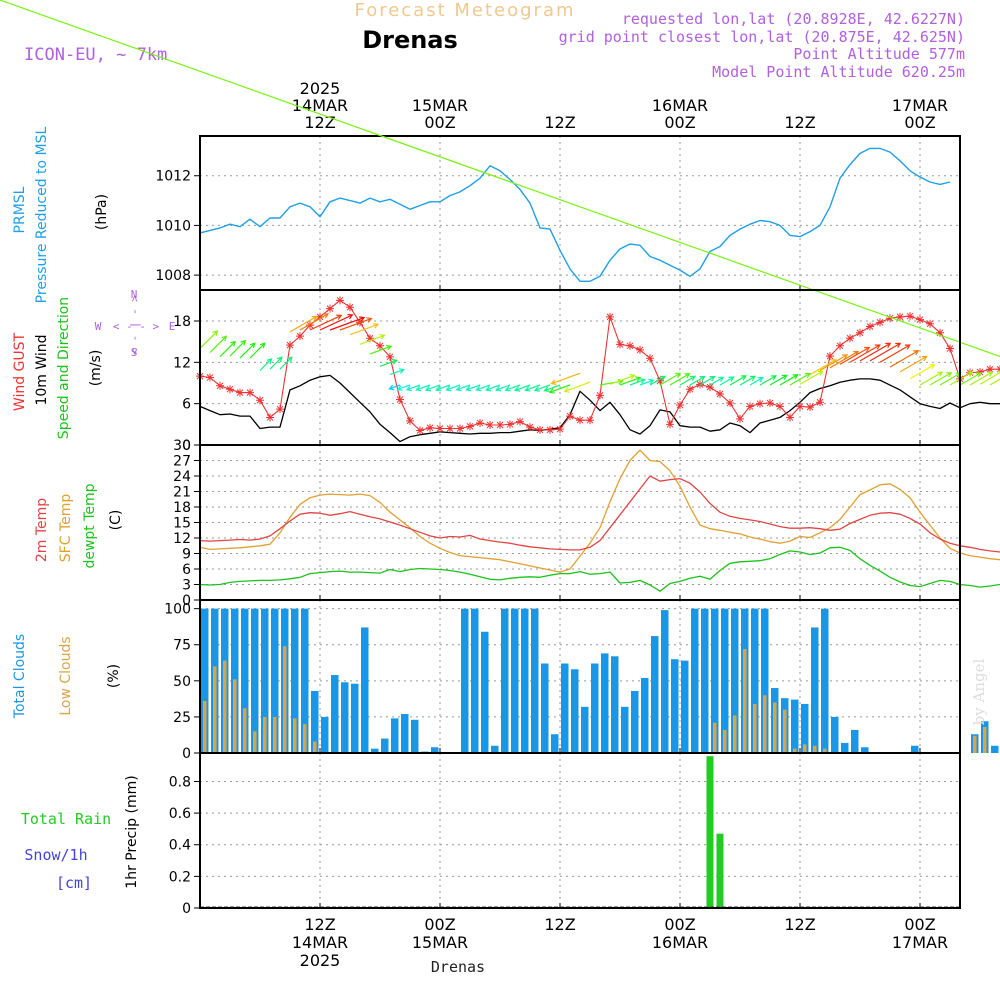 Image resolution: width=1000 pixels, height=1000 pixels. What do you see at coordinates (186, 446) in the screenshot?
I see `y-tick-label: 0` at bounding box center [186, 446].